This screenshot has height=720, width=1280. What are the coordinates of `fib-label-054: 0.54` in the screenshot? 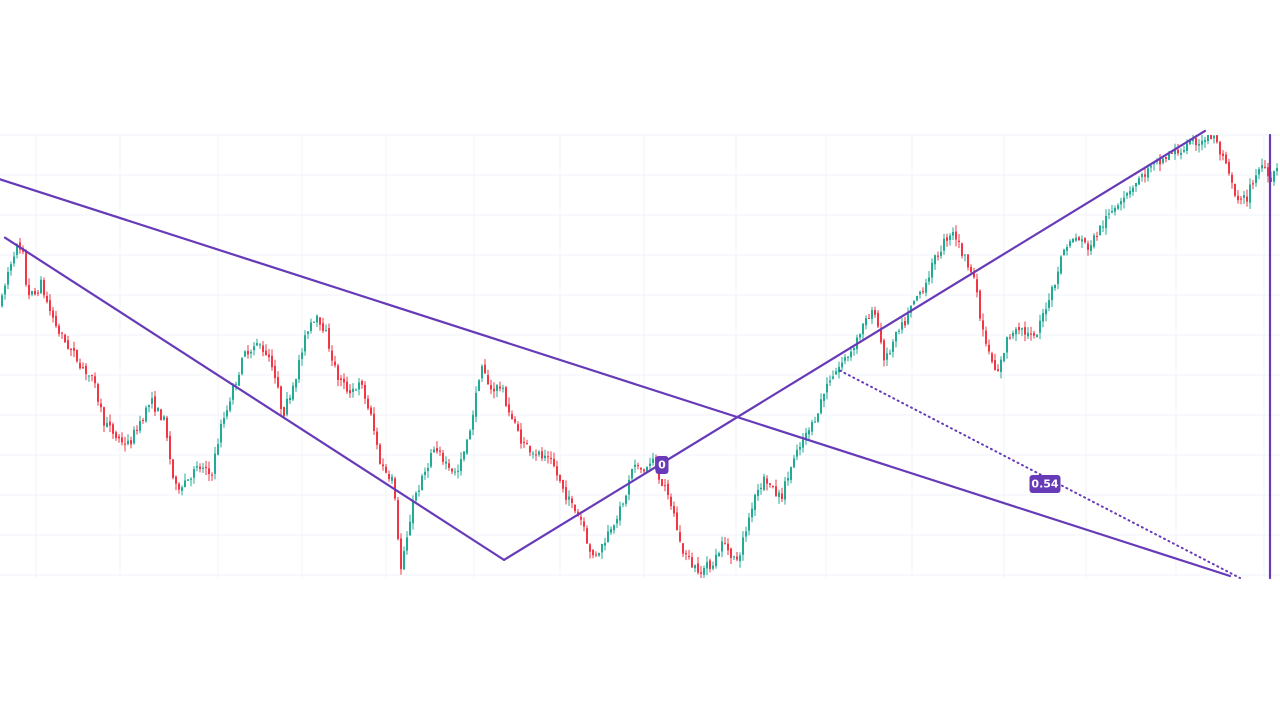 It's located at (1045, 484).